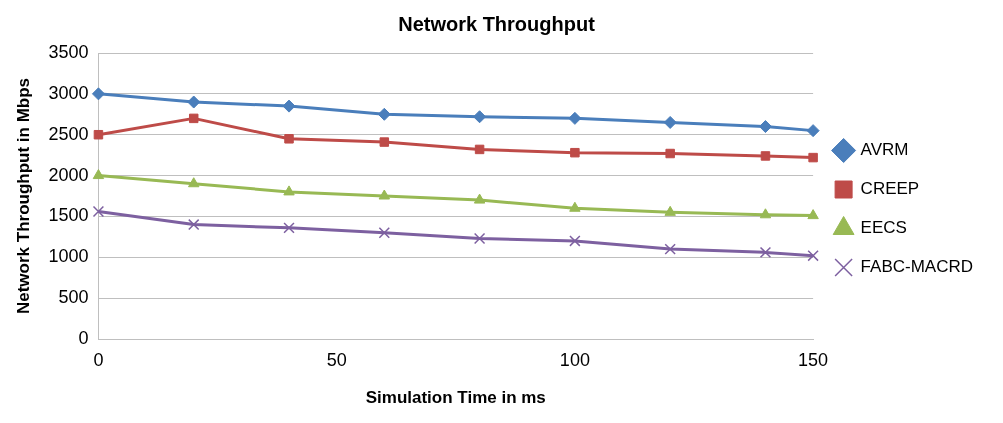  I want to click on legend-label: EECS, so click(883, 228).